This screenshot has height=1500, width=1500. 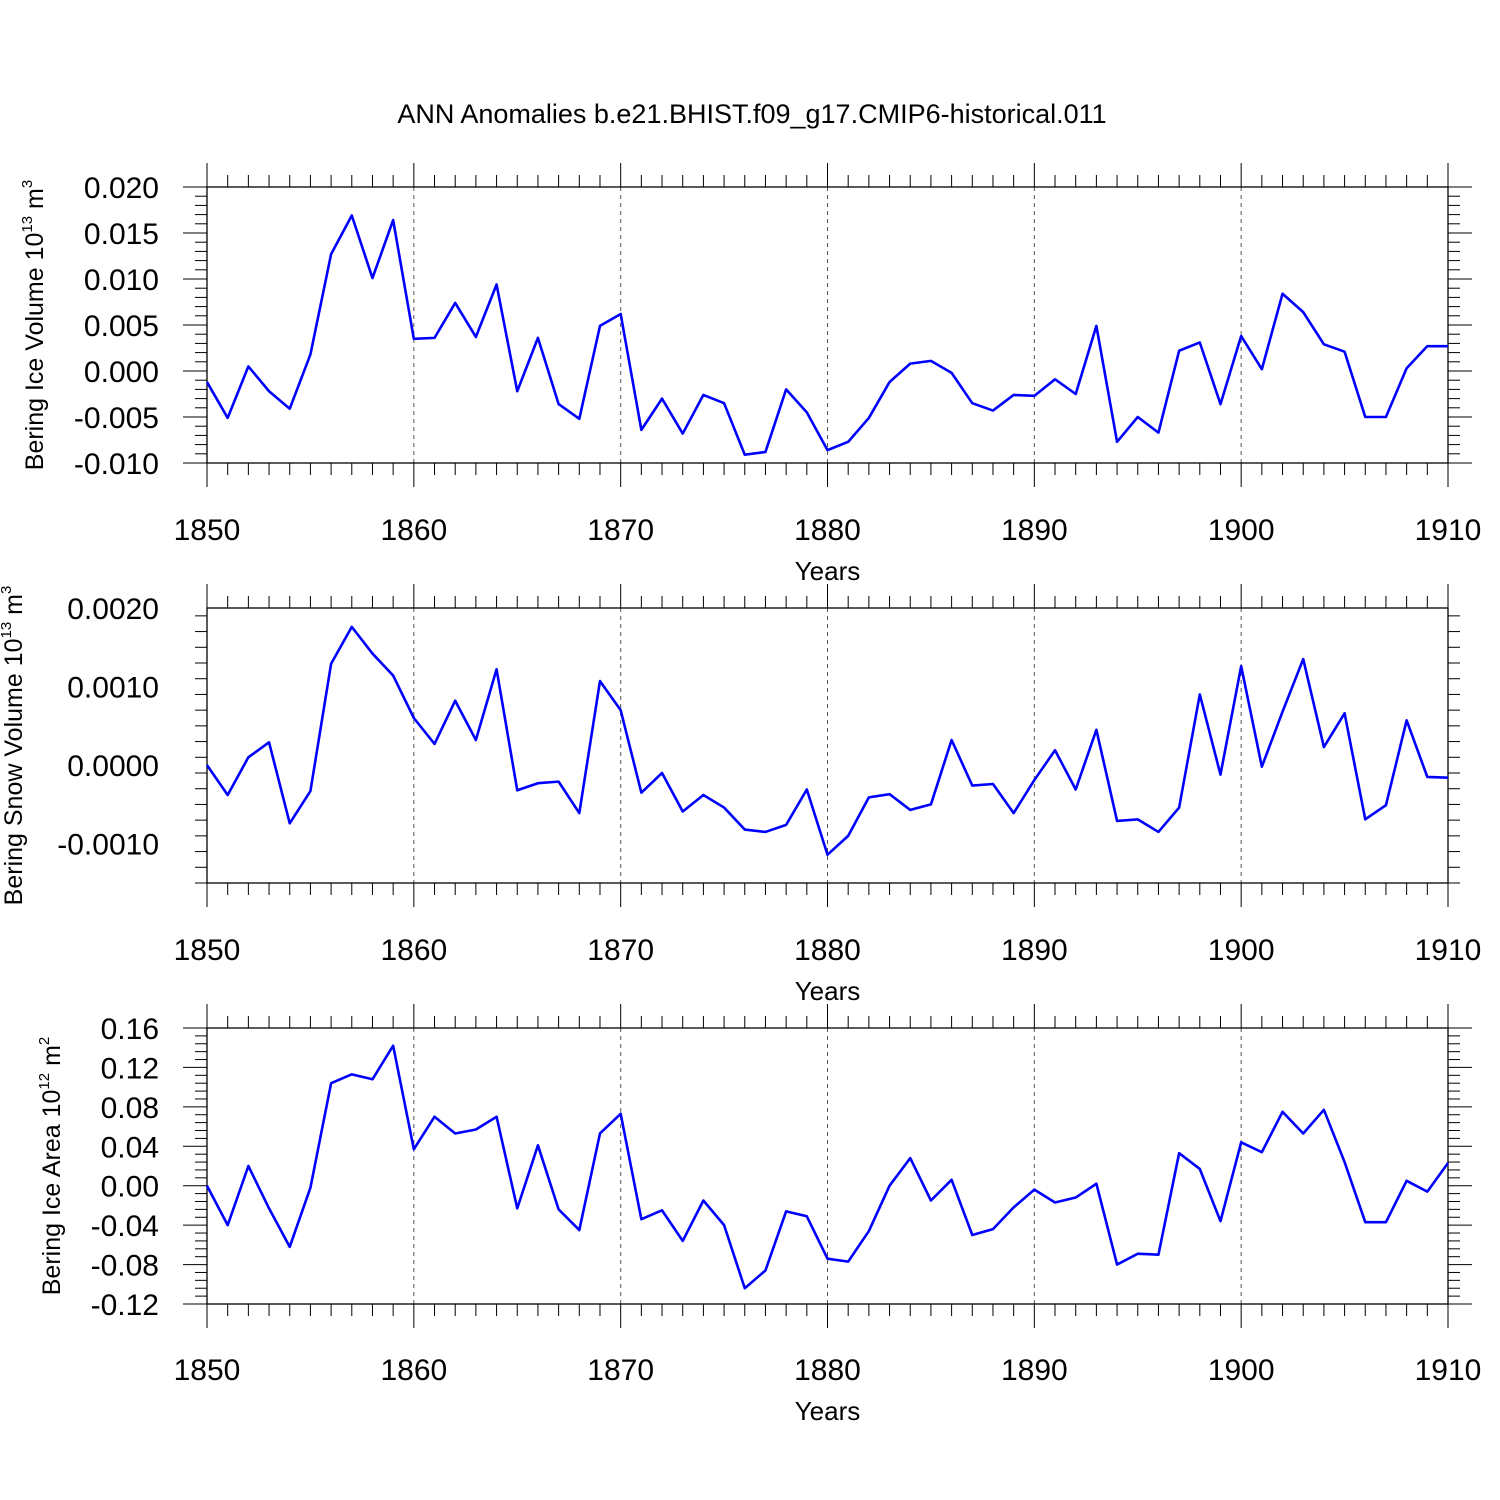 I want to click on y-axis-title: Bering Ice Area 1012 m2, so click(x=51, y=1166).